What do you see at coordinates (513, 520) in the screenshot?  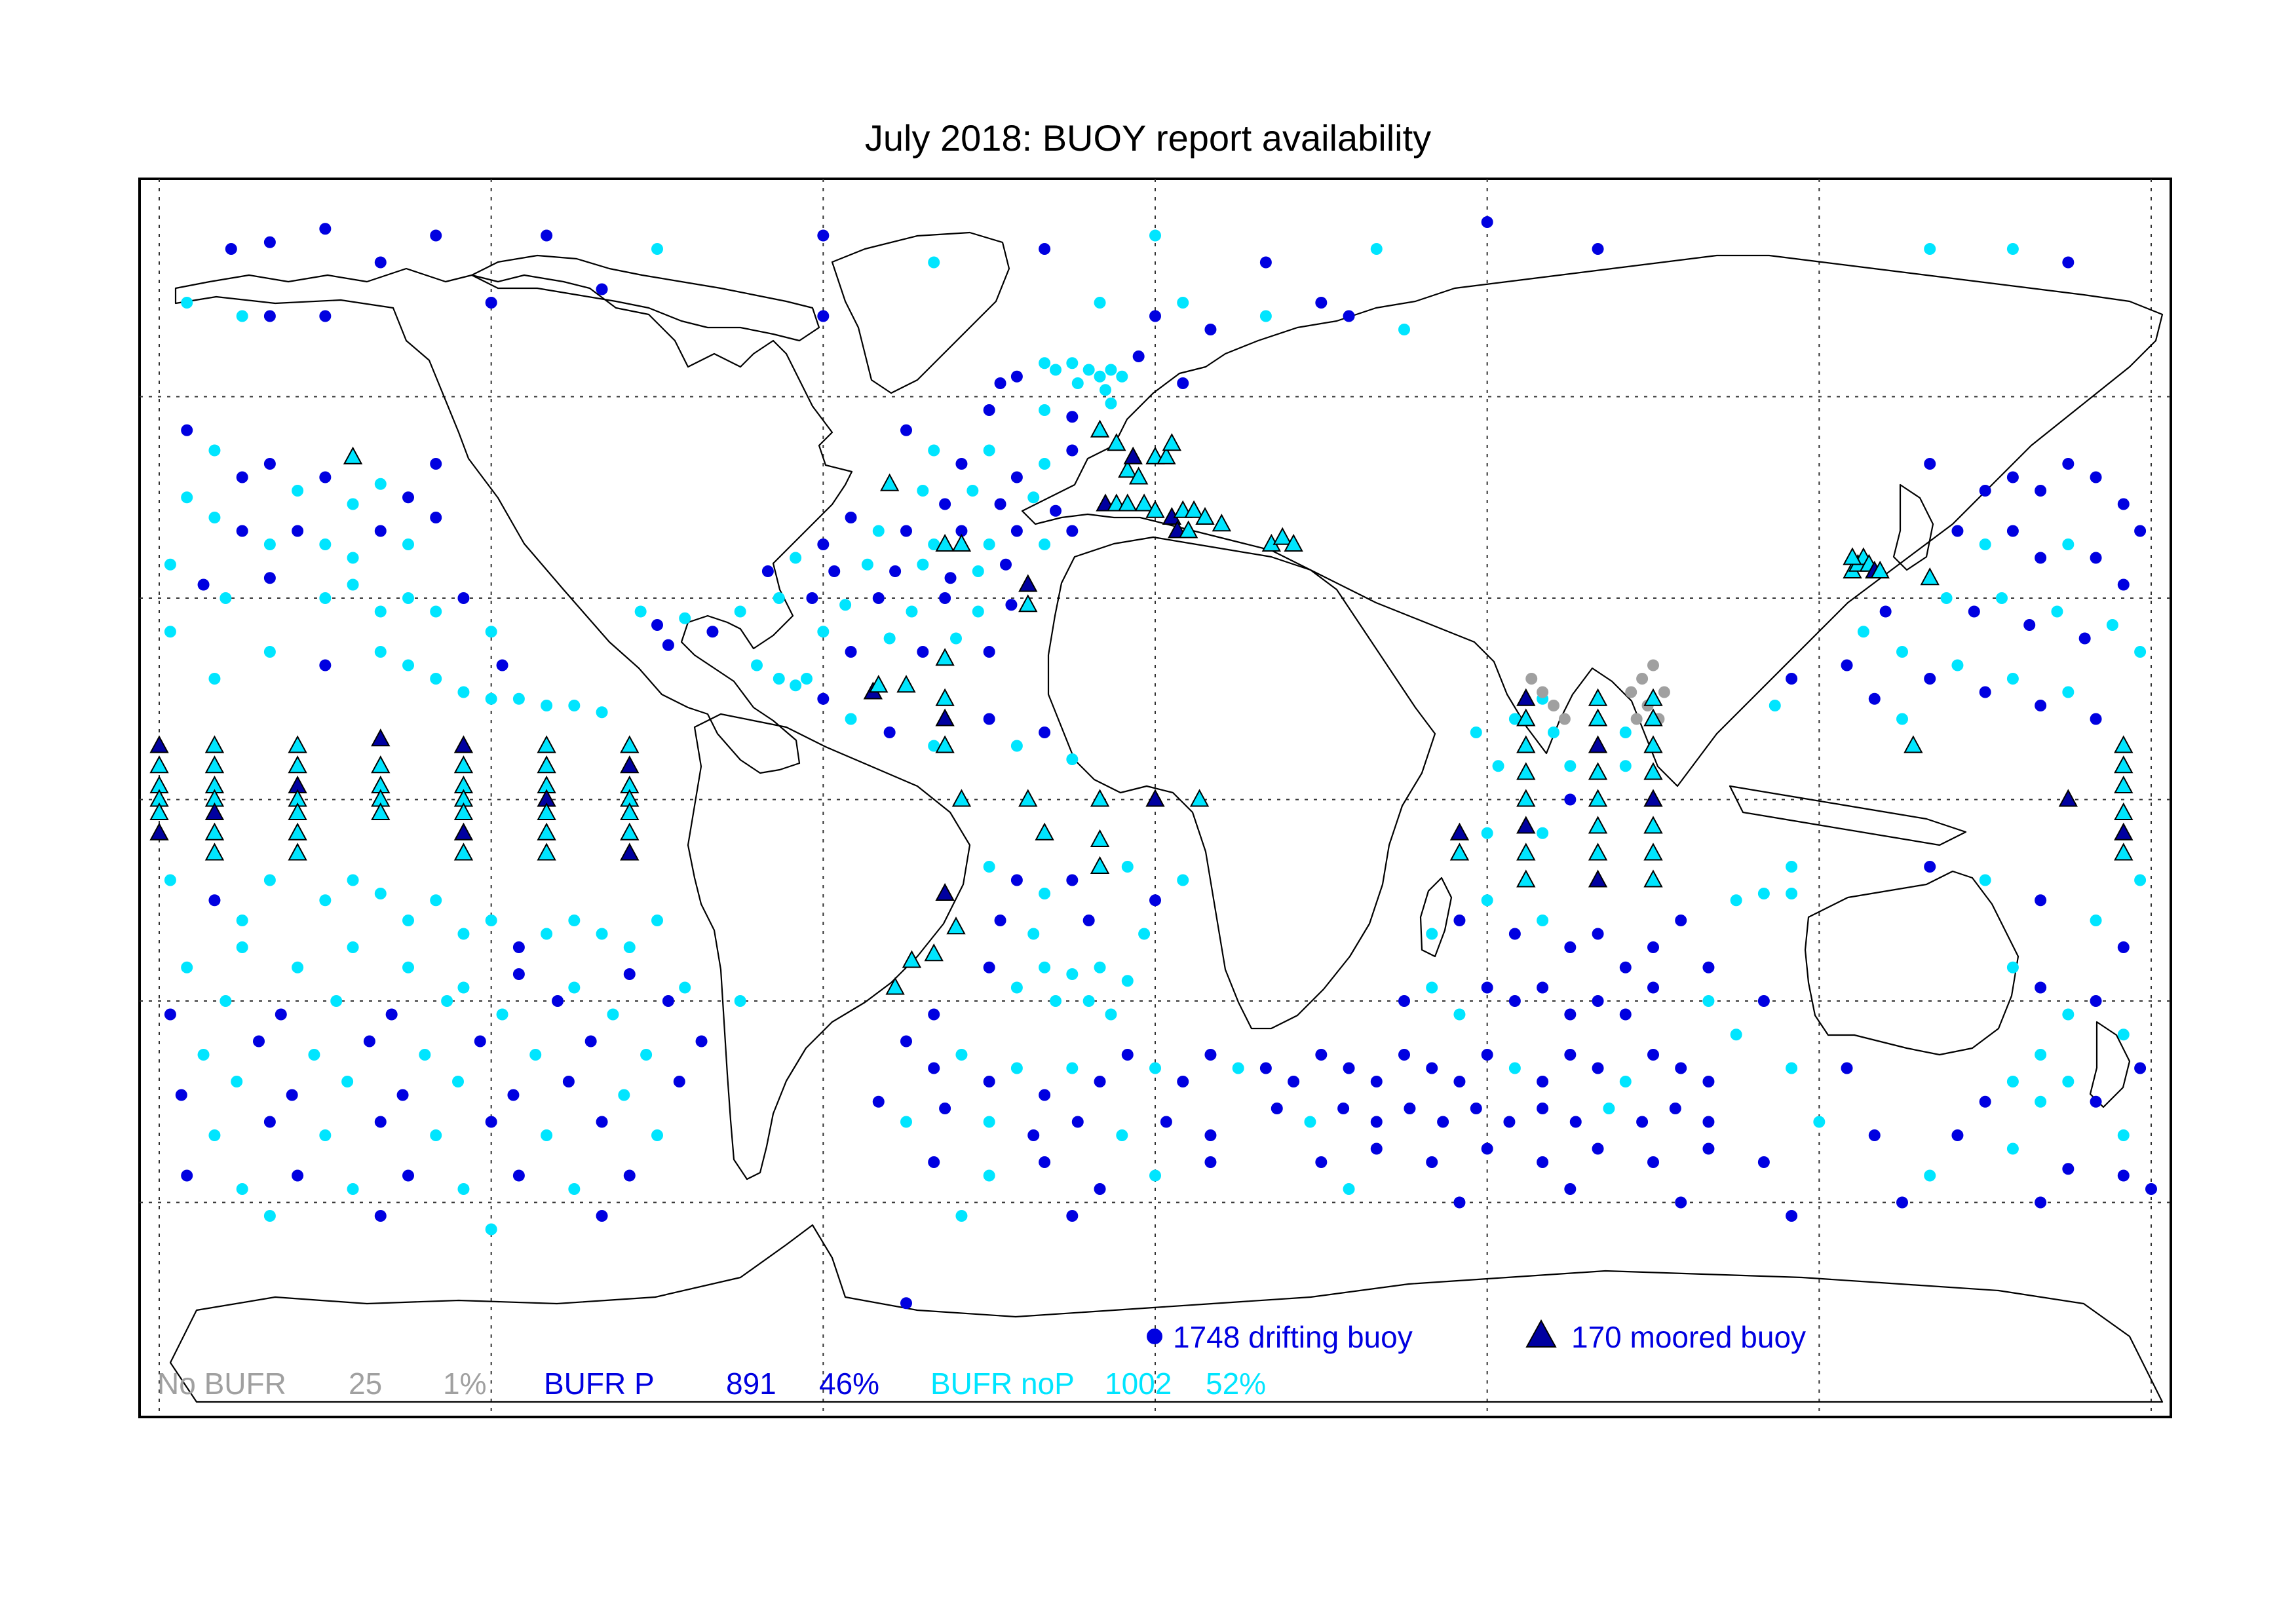 I see `coast-north-america` at bounding box center [513, 520].